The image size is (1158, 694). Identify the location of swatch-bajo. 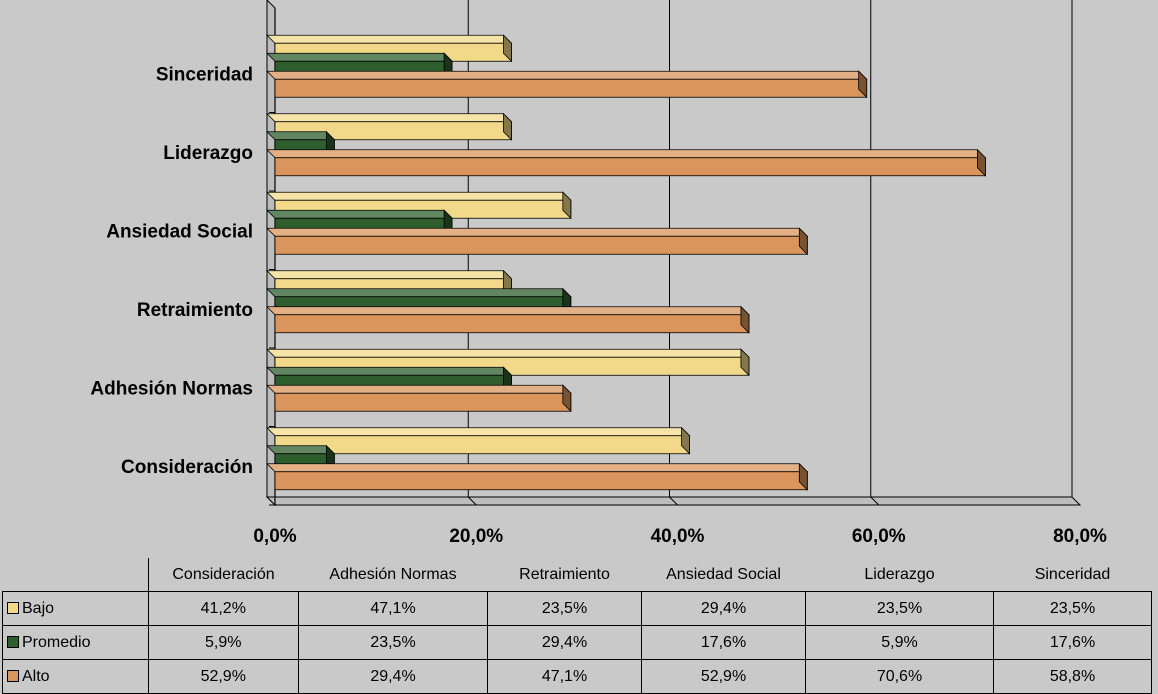
(13, 607).